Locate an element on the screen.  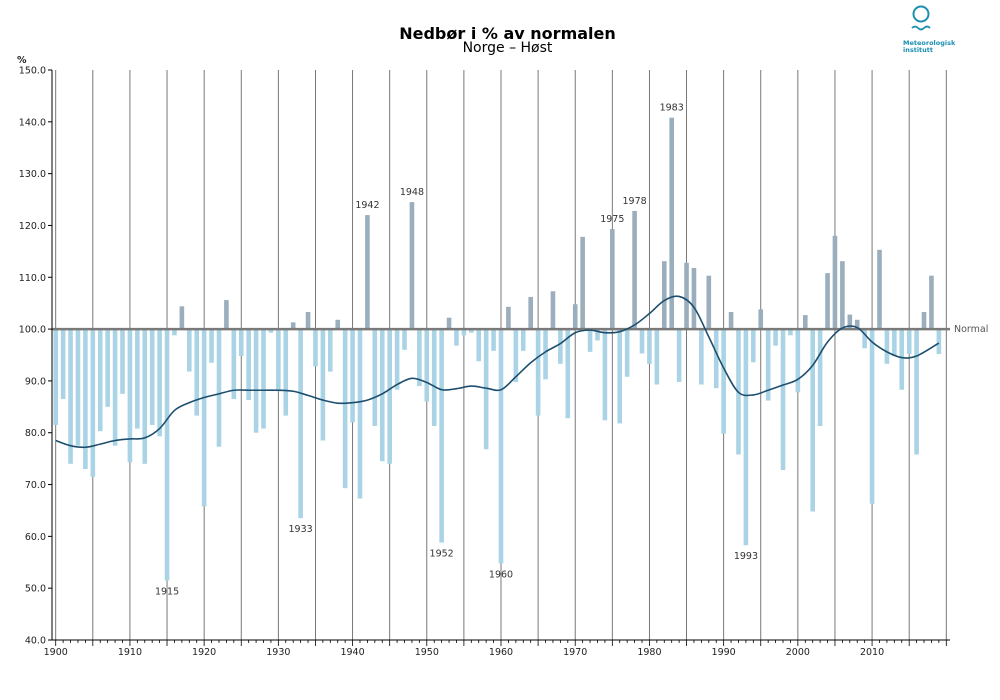
y-tick-label: 130.0 is located at coordinates (32, 174).